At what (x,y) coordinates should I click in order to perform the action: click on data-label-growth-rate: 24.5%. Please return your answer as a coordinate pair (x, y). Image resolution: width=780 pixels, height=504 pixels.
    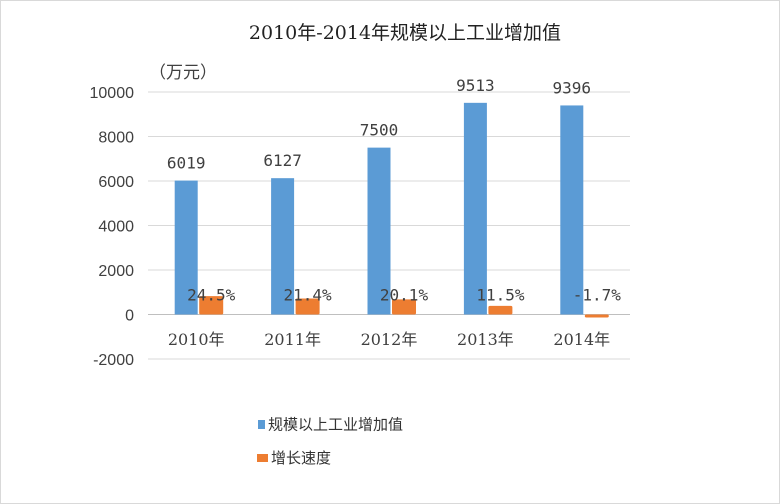
    Looking at the image, I should click on (211, 295).